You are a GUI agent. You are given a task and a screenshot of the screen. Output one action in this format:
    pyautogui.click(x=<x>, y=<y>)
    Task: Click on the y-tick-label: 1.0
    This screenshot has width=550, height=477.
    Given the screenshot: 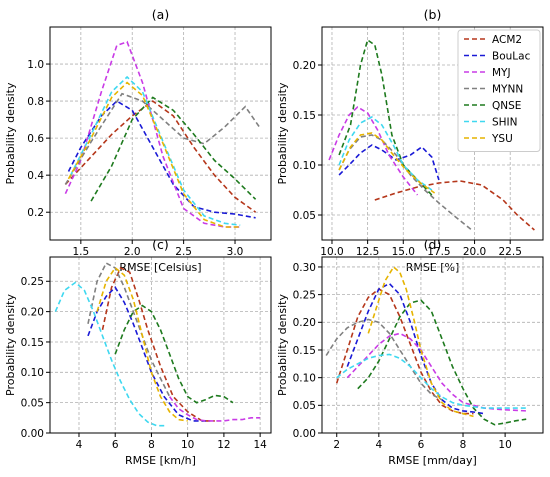 What is the action you would take?
    pyautogui.click(x=35, y=65)
    